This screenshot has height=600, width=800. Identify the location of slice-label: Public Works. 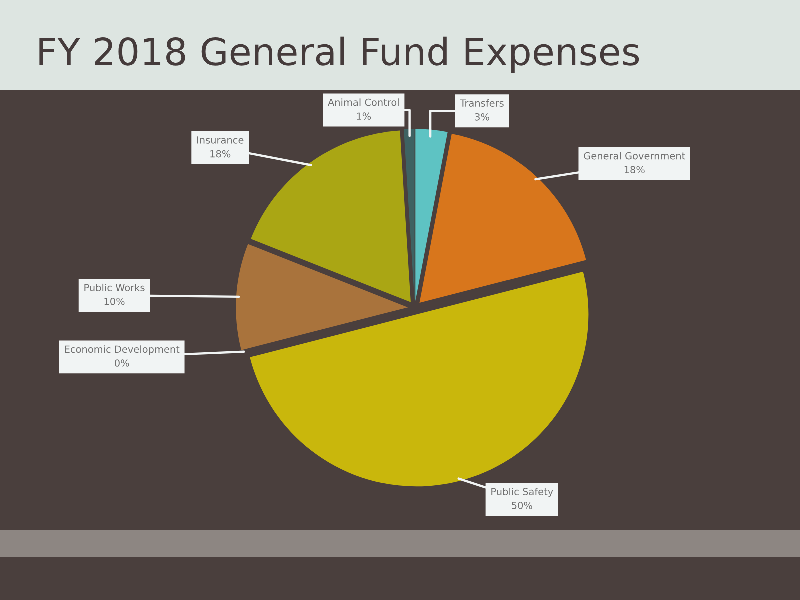
(114, 288).